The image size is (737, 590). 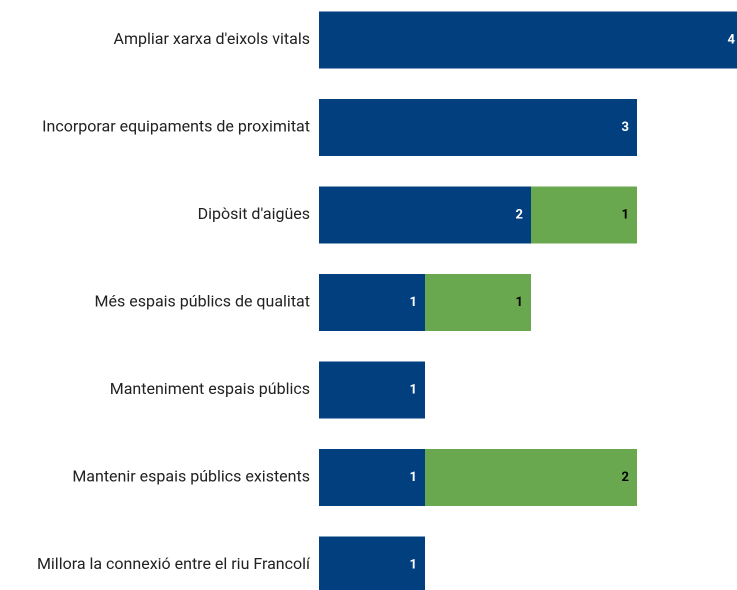 I want to click on category-label: Més espais públics de qualitat, so click(x=202, y=301).